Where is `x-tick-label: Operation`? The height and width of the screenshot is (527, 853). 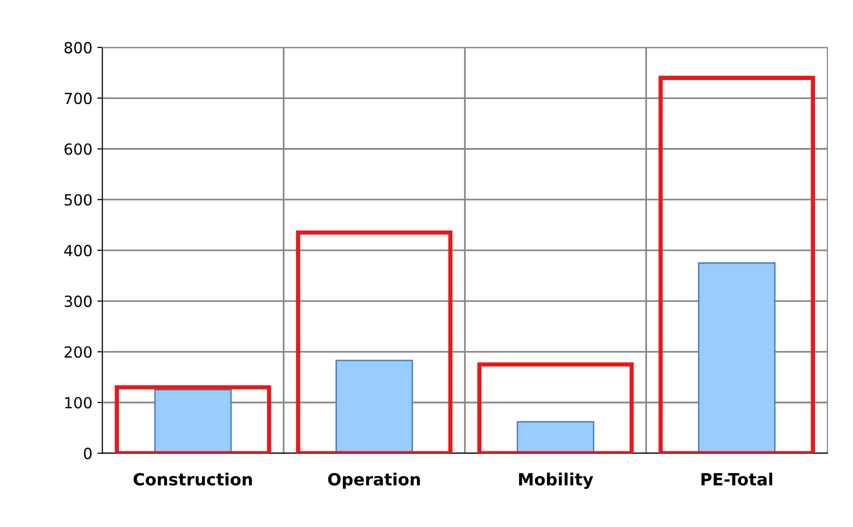
x-tick-label: Operation is located at coordinates (374, 480).